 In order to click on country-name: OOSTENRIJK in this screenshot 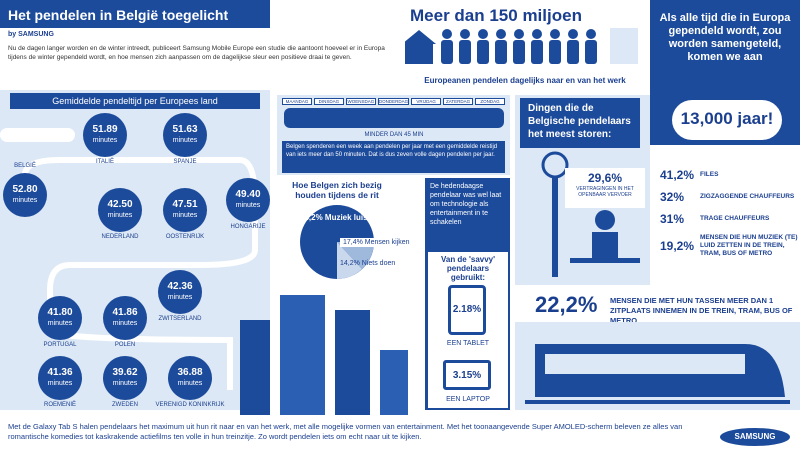, I will do `click(185, 237)`.